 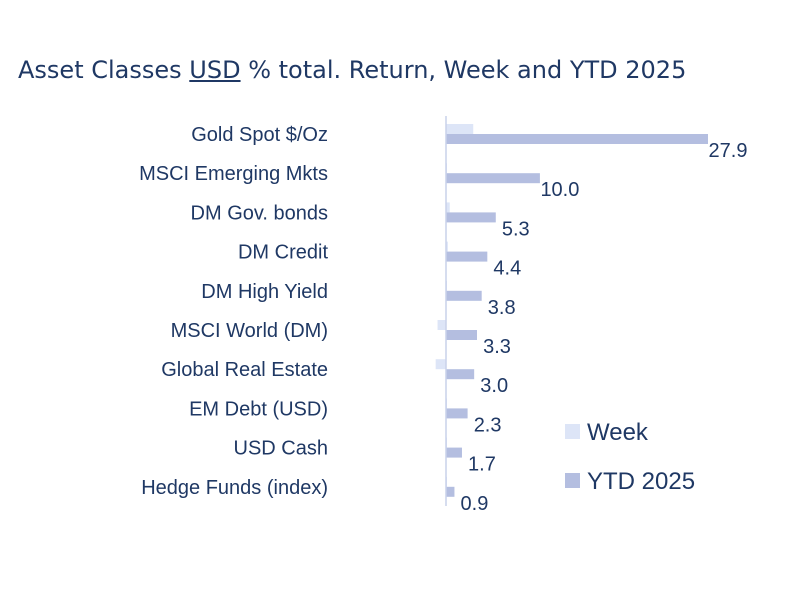 I want to click on category-label-5: MSCI World (DM), so click(x=249, y=331).